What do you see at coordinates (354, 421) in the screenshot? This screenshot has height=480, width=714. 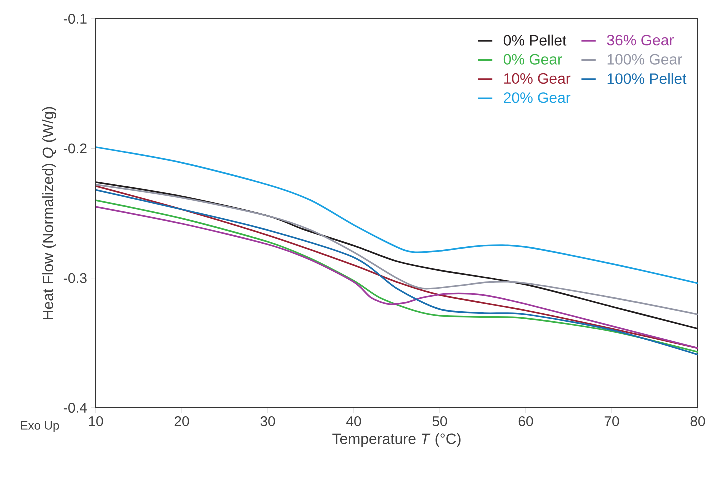 I see `x-tick-label: 40` at bounding box center [354, 421].